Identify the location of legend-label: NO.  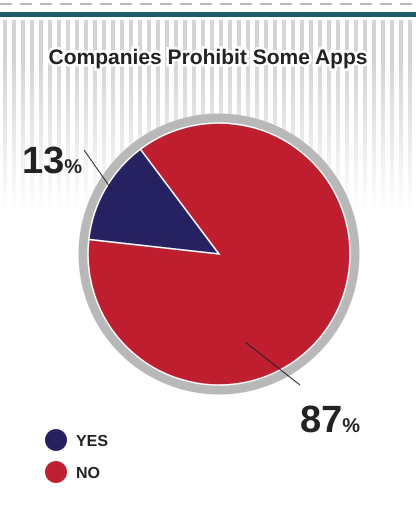
(88, 473).